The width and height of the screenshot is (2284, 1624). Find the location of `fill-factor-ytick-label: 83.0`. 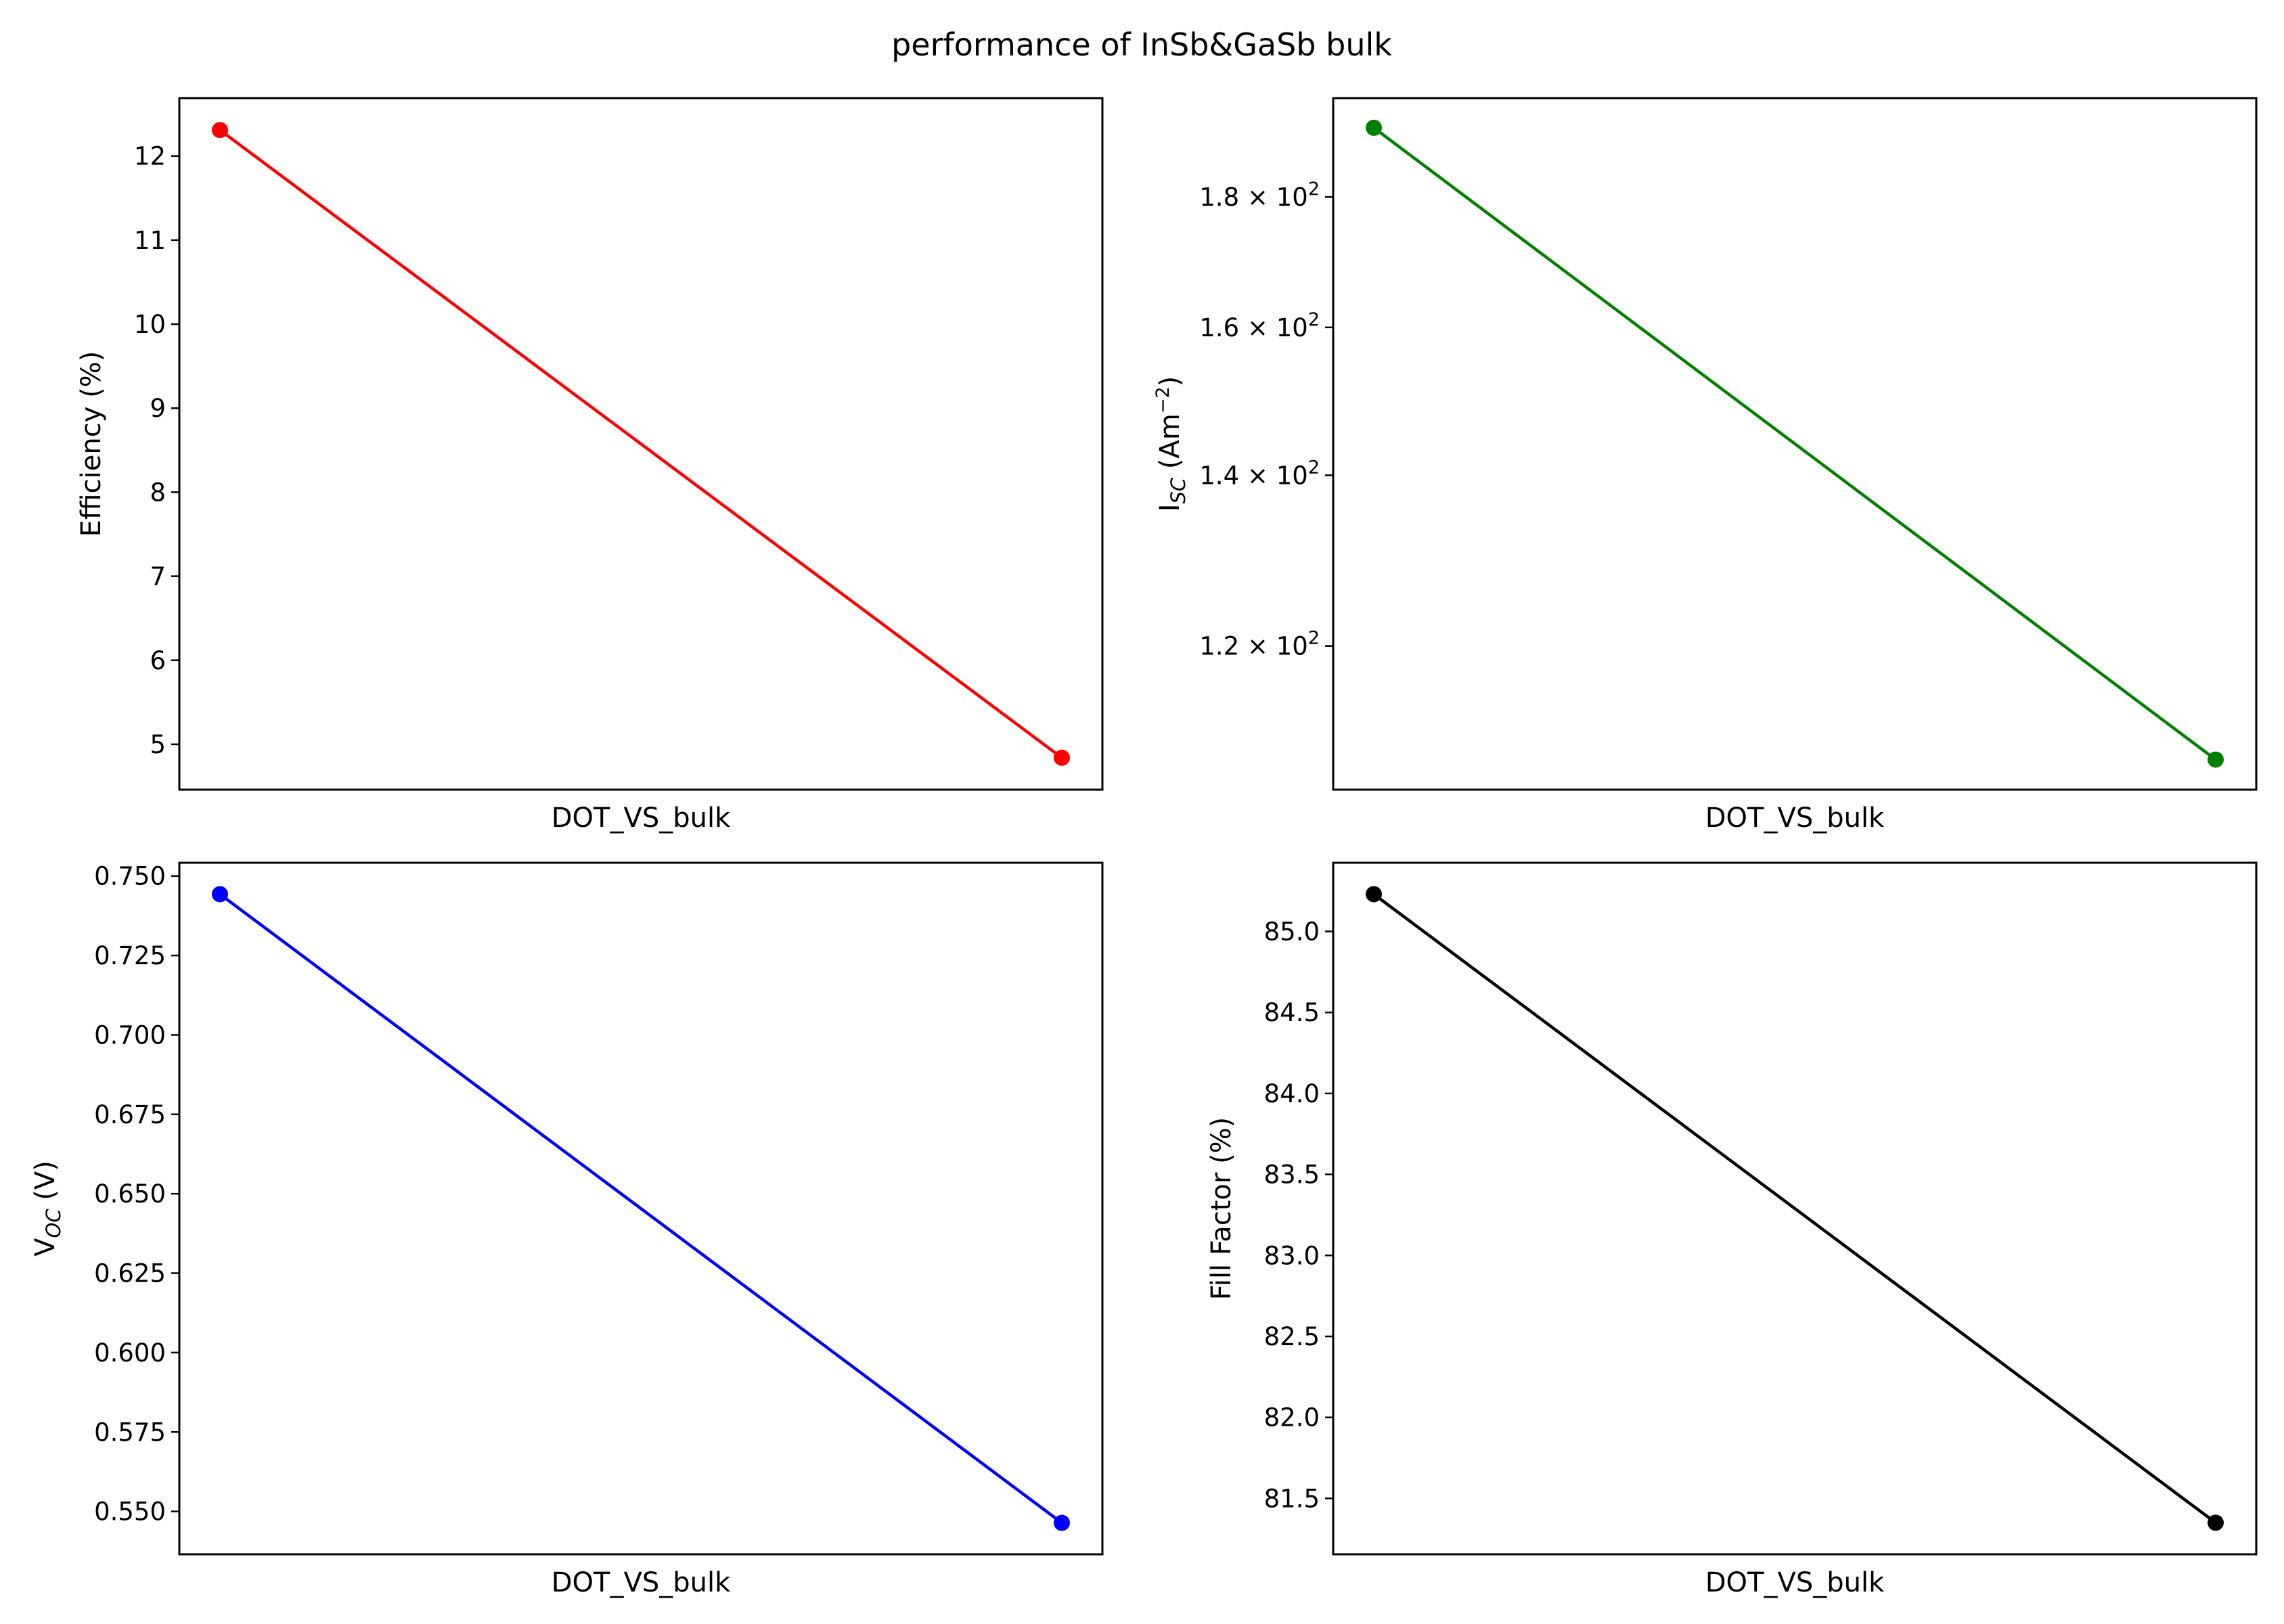

fill-factor-ytick-label: 83.0 is located at coordinates (1292, 1255).